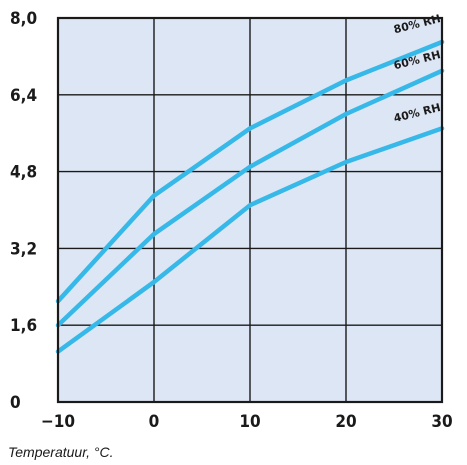  Describe the element at coordinates (23, 326) in the screenshot. I see `y-tick-label: 1,6` at that location.